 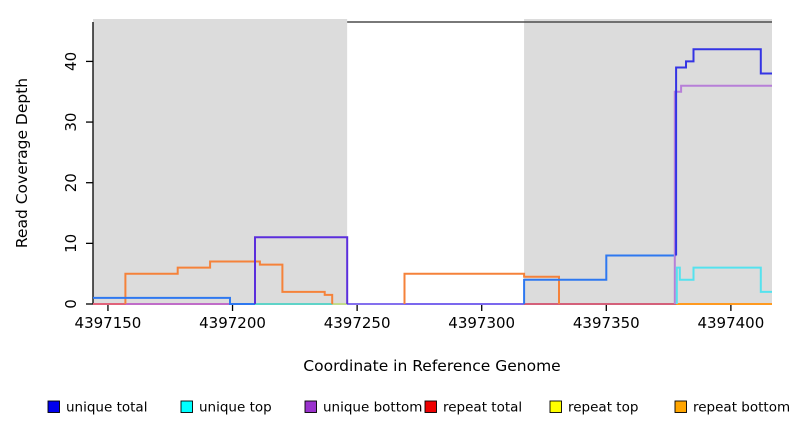 What do you see at coordinates (723, 285) in the screenshot?
I see `series-unique-top` at bounding box center [723, 285].